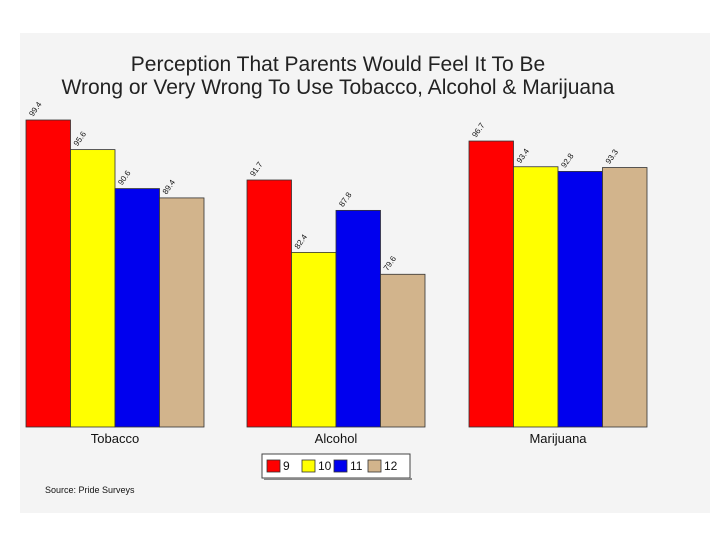 Image resolution: width=720 pixels, height=540 pixels. I want to click on category-labels-layer: Tobacco Alcohol Marijuana, so click(339, 438).